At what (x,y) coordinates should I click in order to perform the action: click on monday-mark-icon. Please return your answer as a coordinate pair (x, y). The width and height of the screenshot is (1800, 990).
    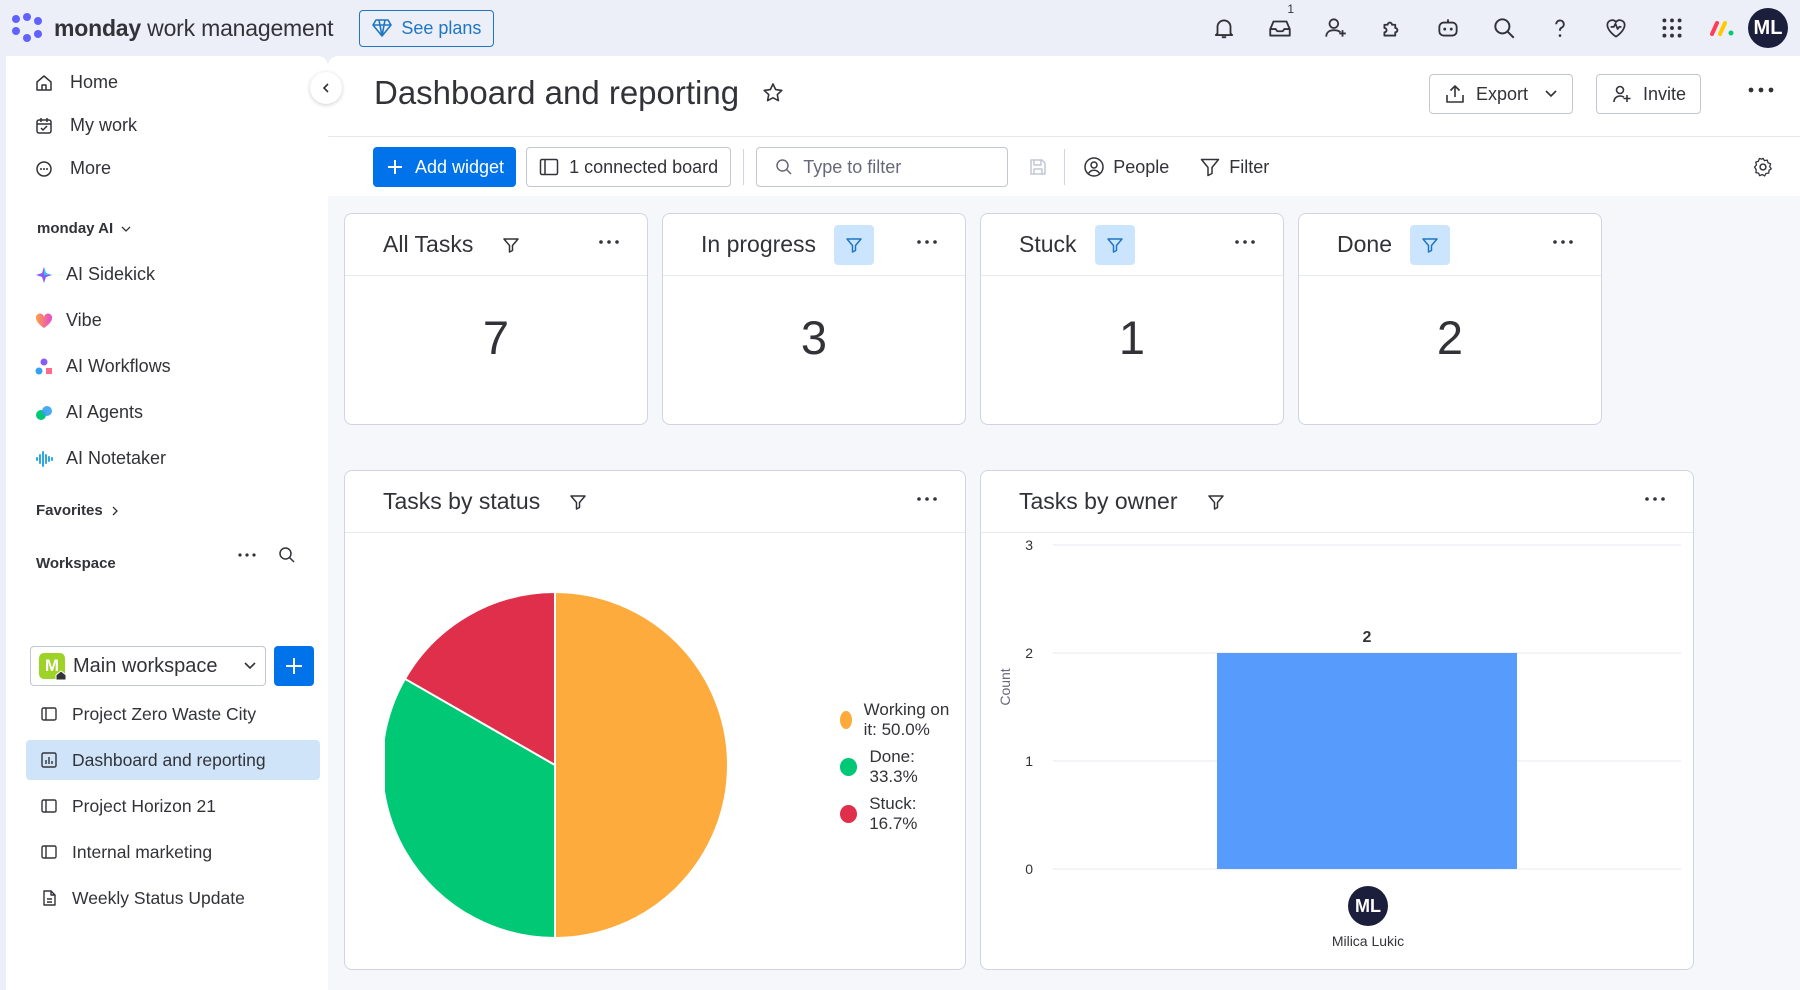
    Looking at the image, I should click on (1722, 28).